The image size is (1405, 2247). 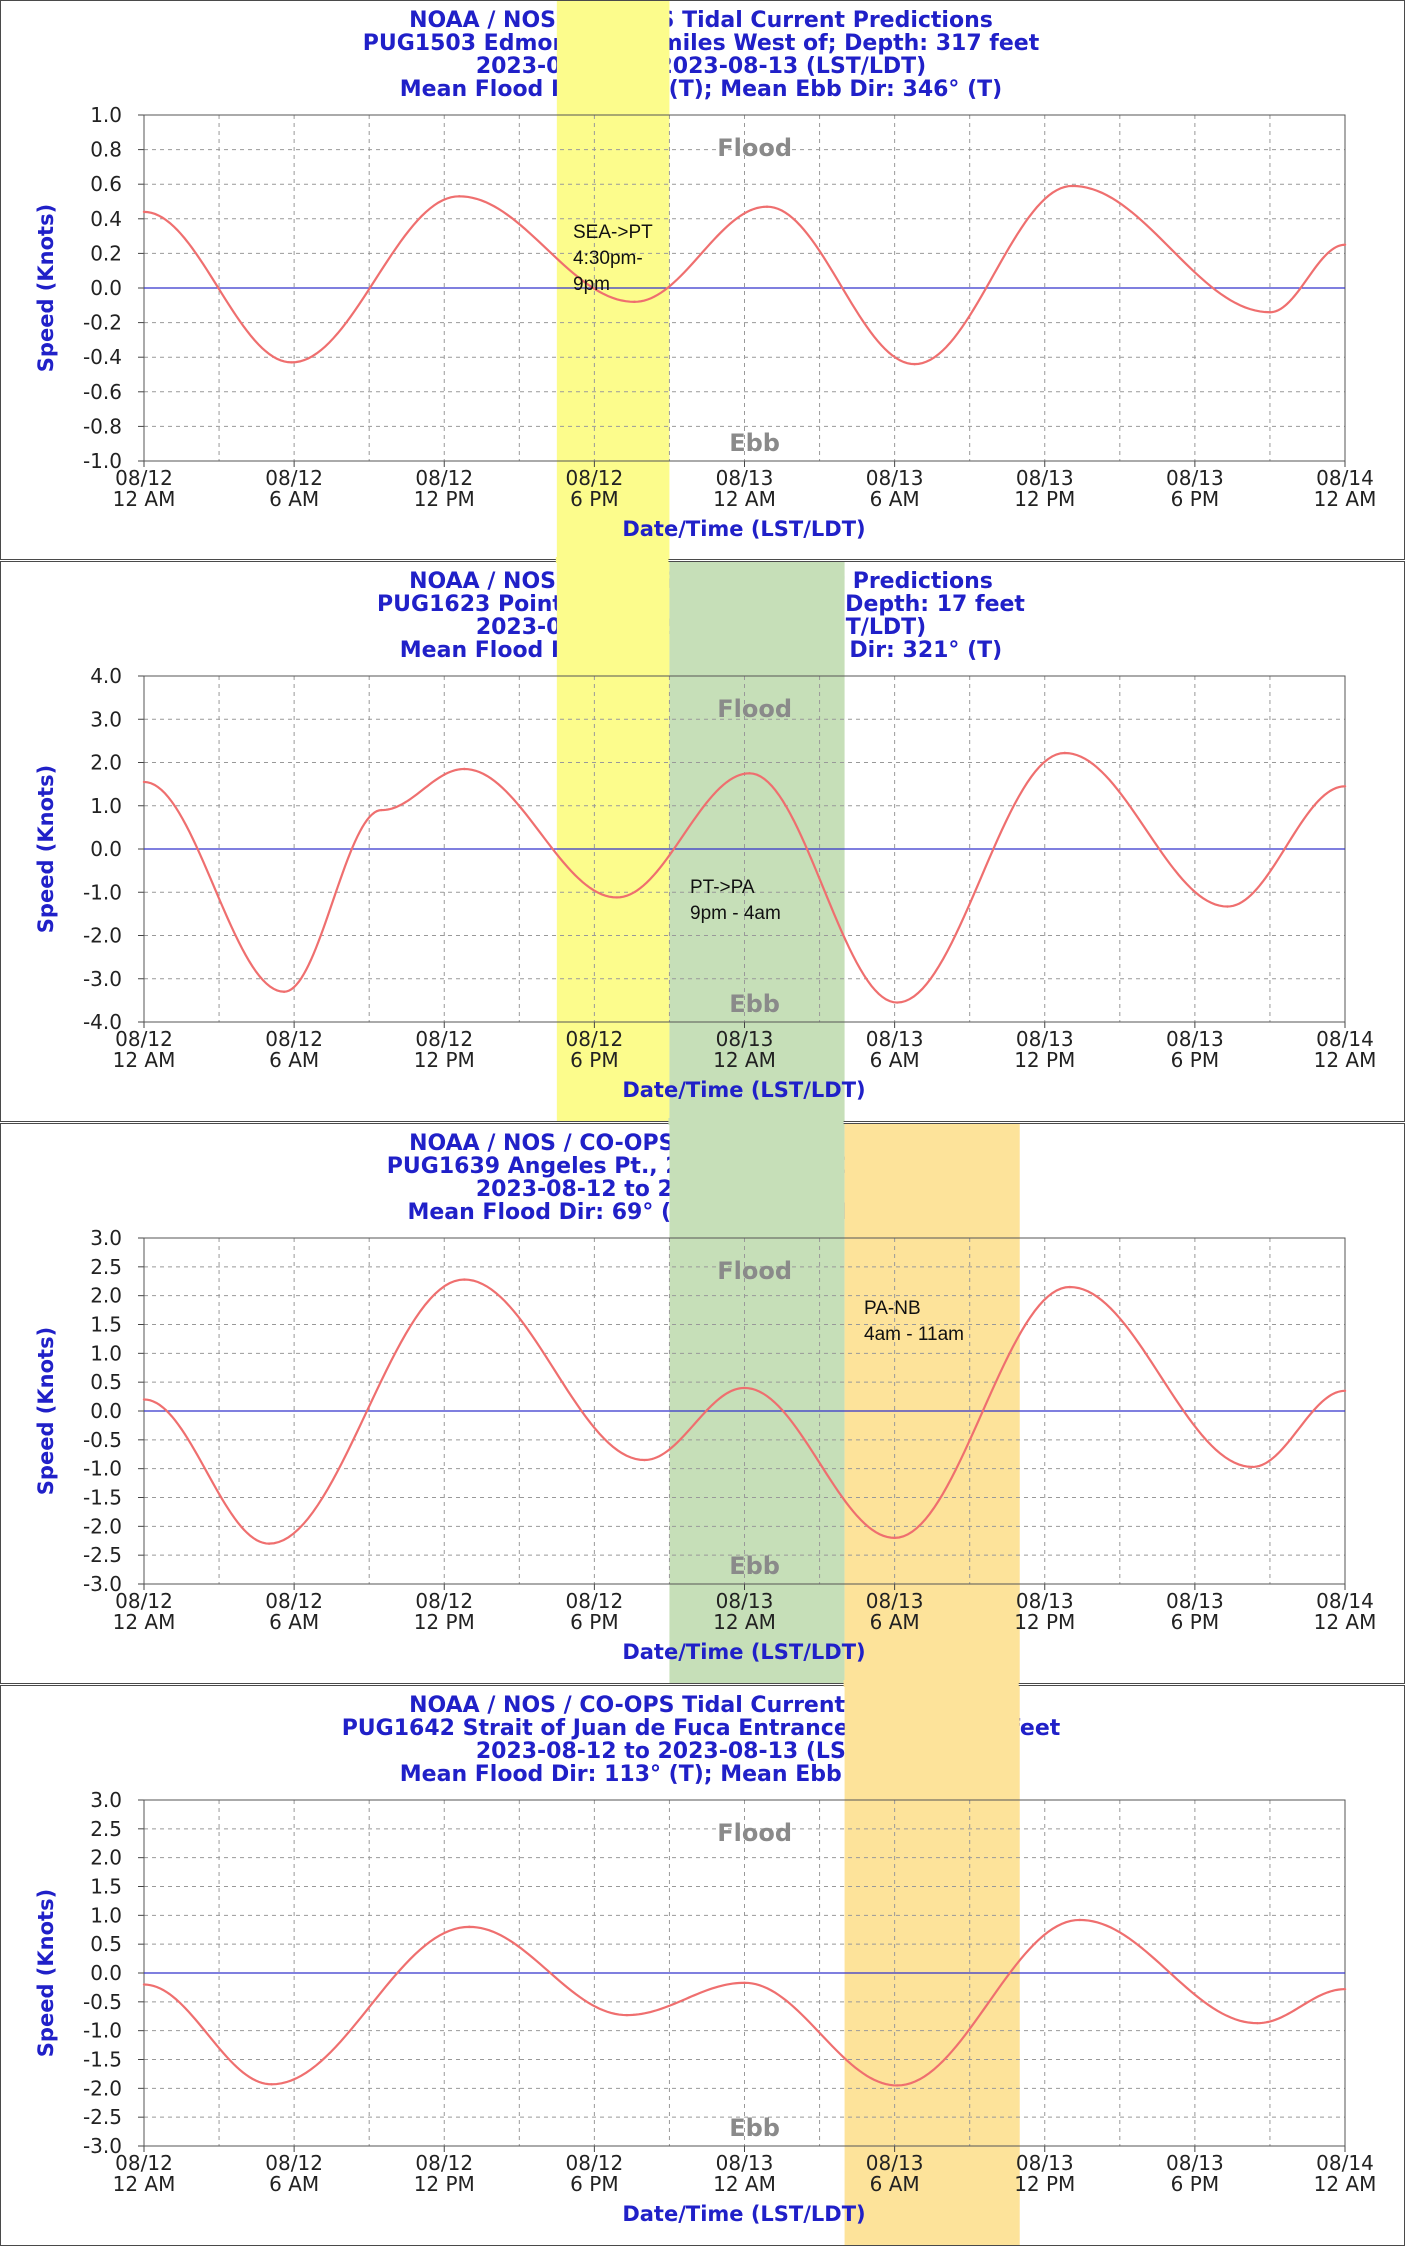 I want to click on y-tick-label: -4.0, so click(x=102, y=1022).